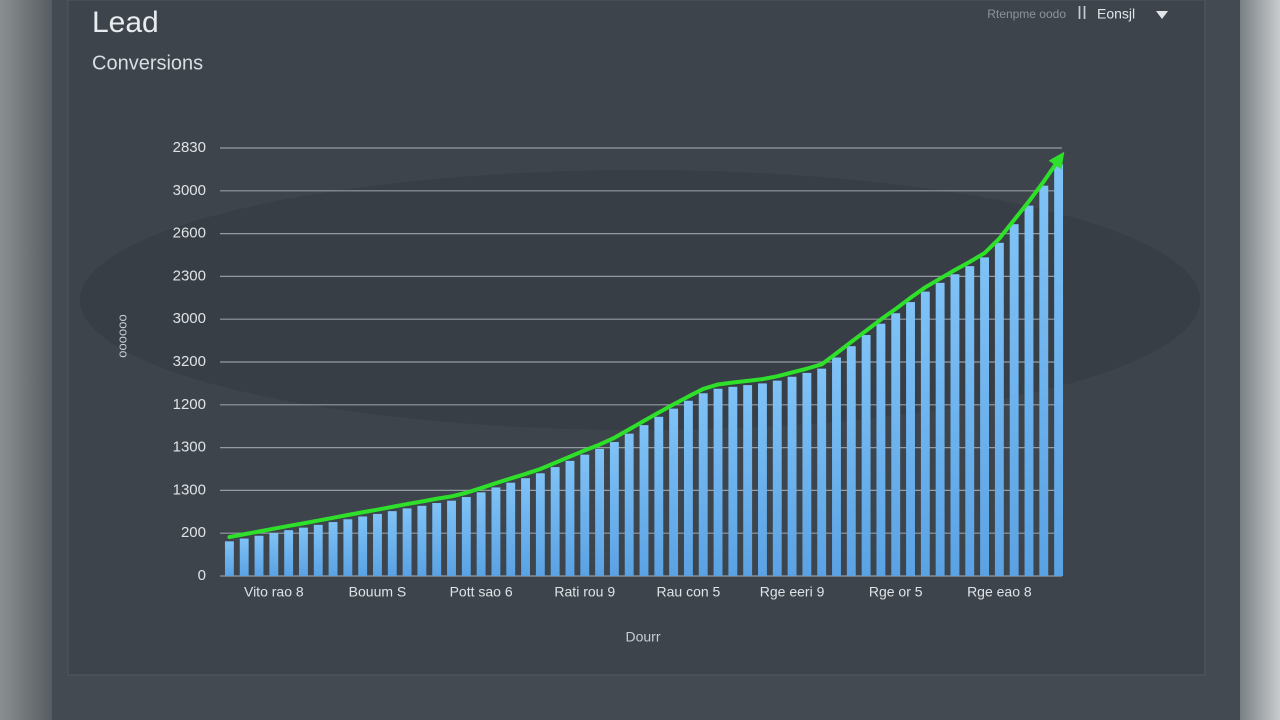 This screenshot has width=1280, height=720. Describe the element at coordinates (1026, 14) in the screenshot. I see `filter: Rtenpme oodo` at that location.